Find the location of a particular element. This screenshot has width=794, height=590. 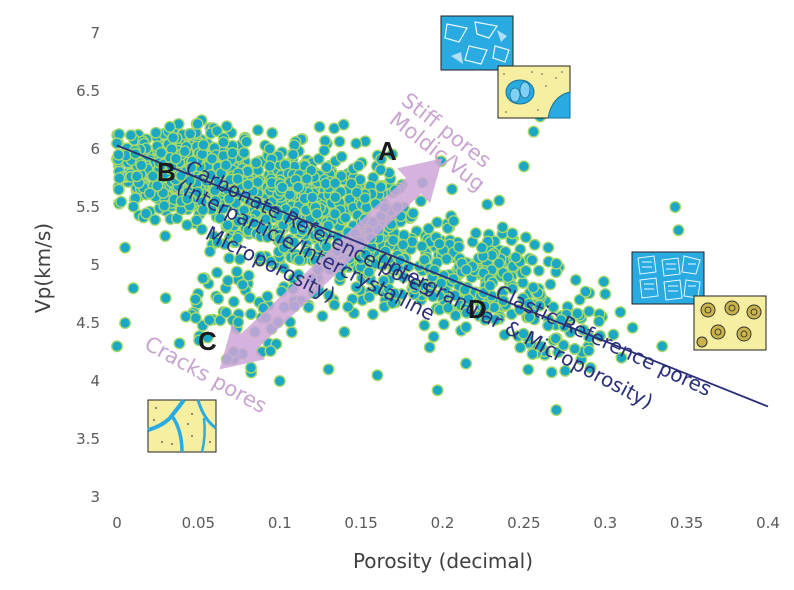

y-tick-label: 6 is located at coordinates (95, 149).